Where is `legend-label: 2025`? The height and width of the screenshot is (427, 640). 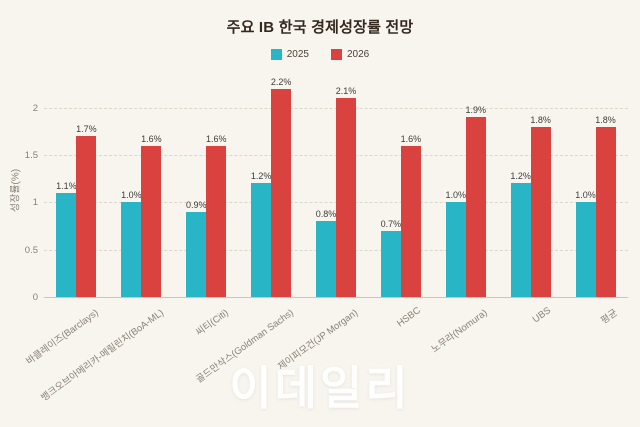 legend-label: 2025 is located at coordinates (297, 54).